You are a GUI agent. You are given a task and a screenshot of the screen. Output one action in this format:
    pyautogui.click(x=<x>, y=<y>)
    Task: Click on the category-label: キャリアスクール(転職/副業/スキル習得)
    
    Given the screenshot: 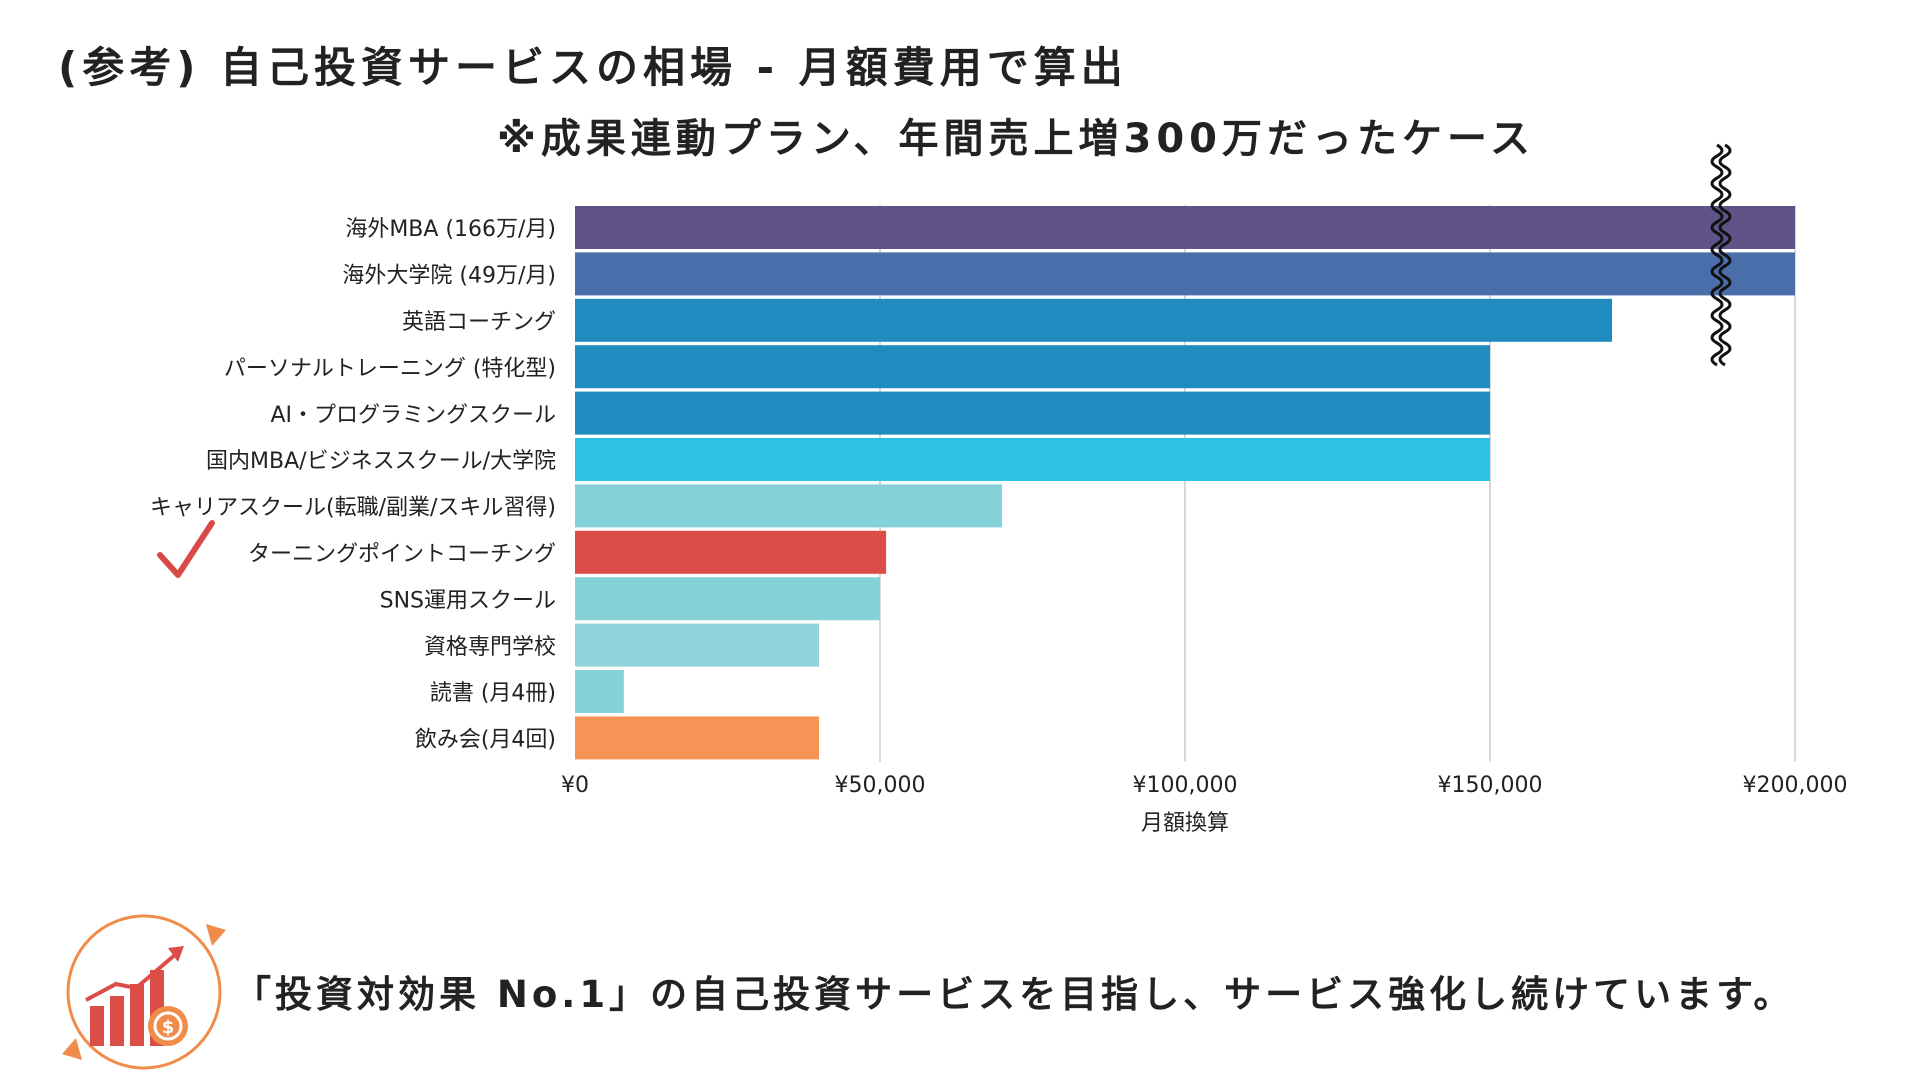 What is the action you would take?
    pyautogui.click(x=353, y=508)
    